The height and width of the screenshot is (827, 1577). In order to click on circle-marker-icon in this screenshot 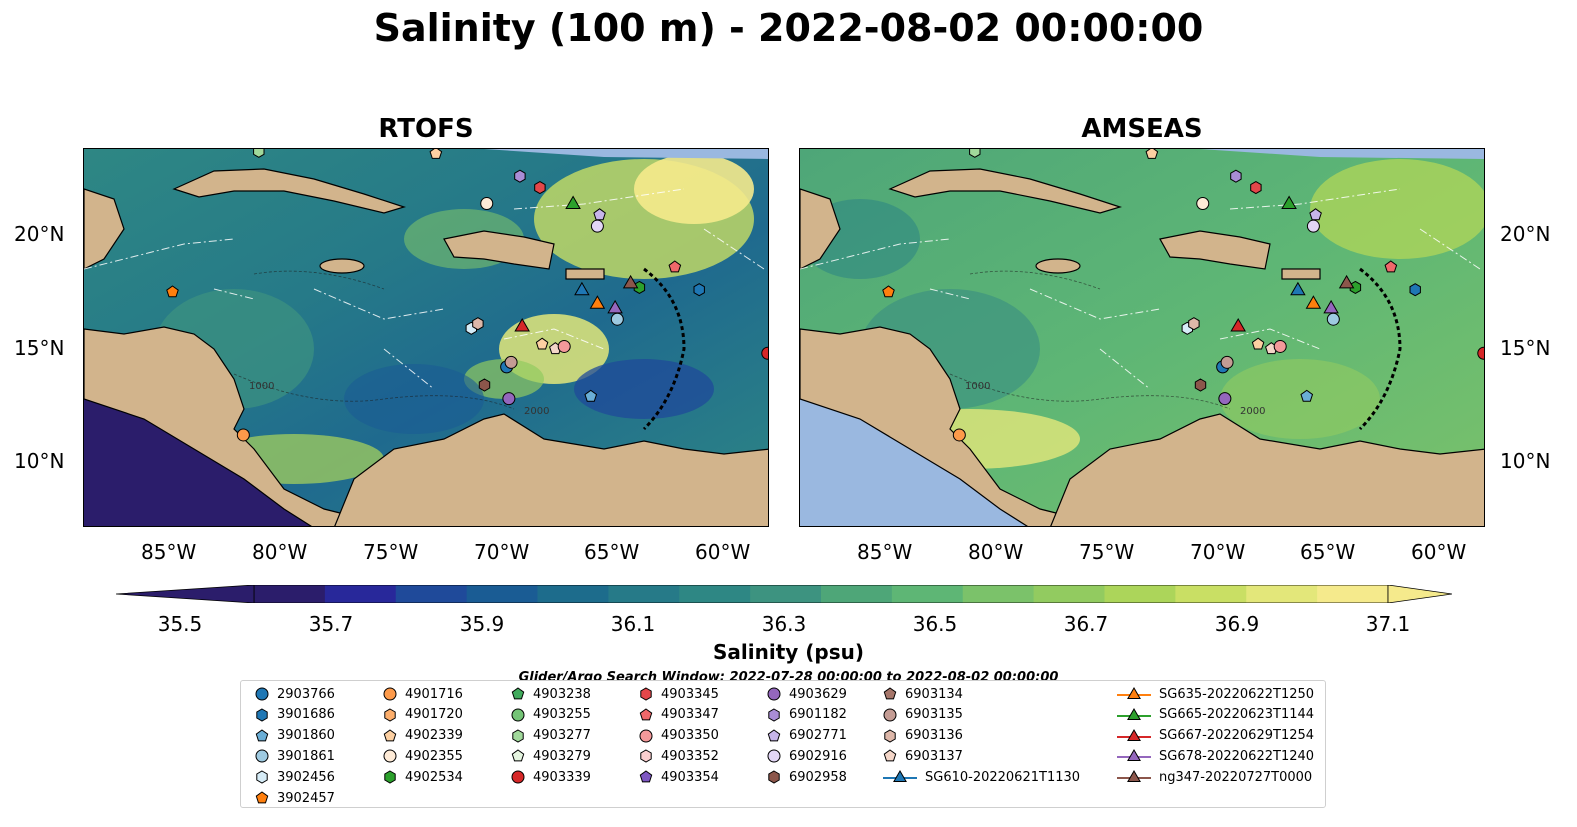, I will do `click(774, 756)`.